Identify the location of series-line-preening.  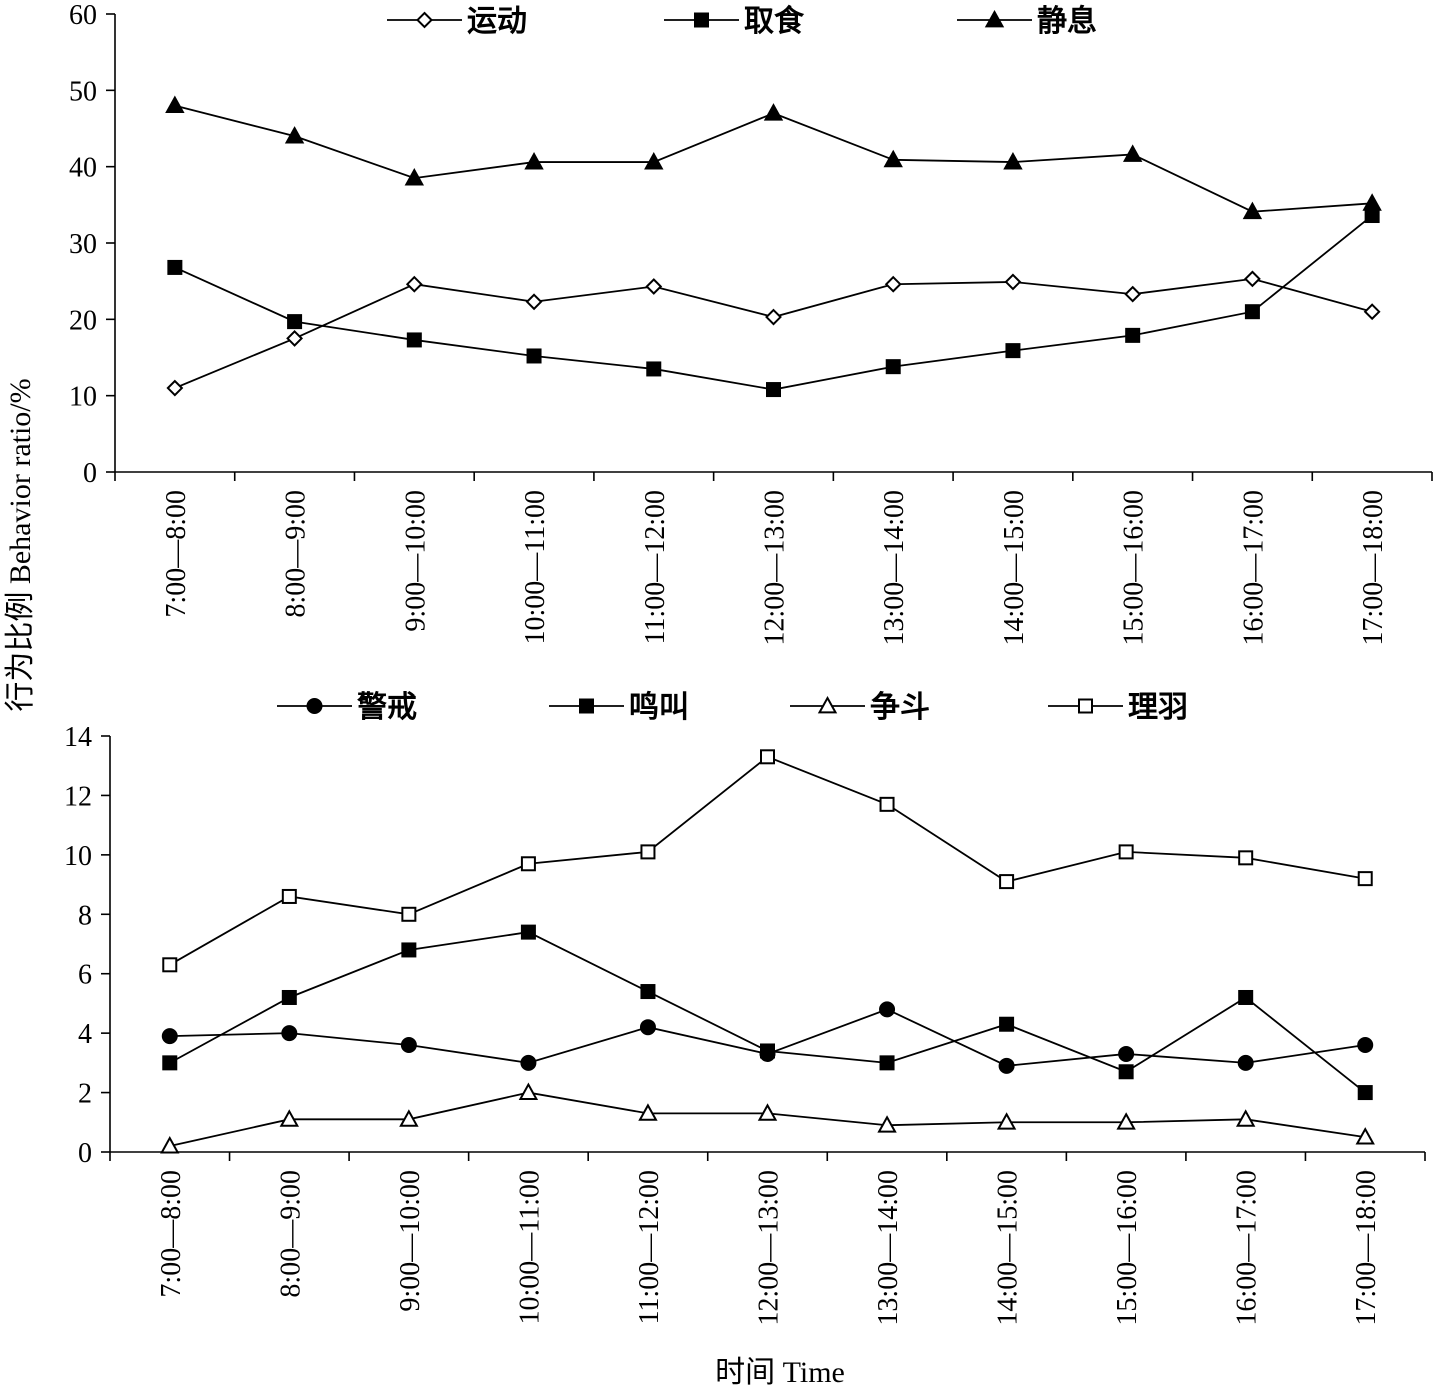
(767, 860).